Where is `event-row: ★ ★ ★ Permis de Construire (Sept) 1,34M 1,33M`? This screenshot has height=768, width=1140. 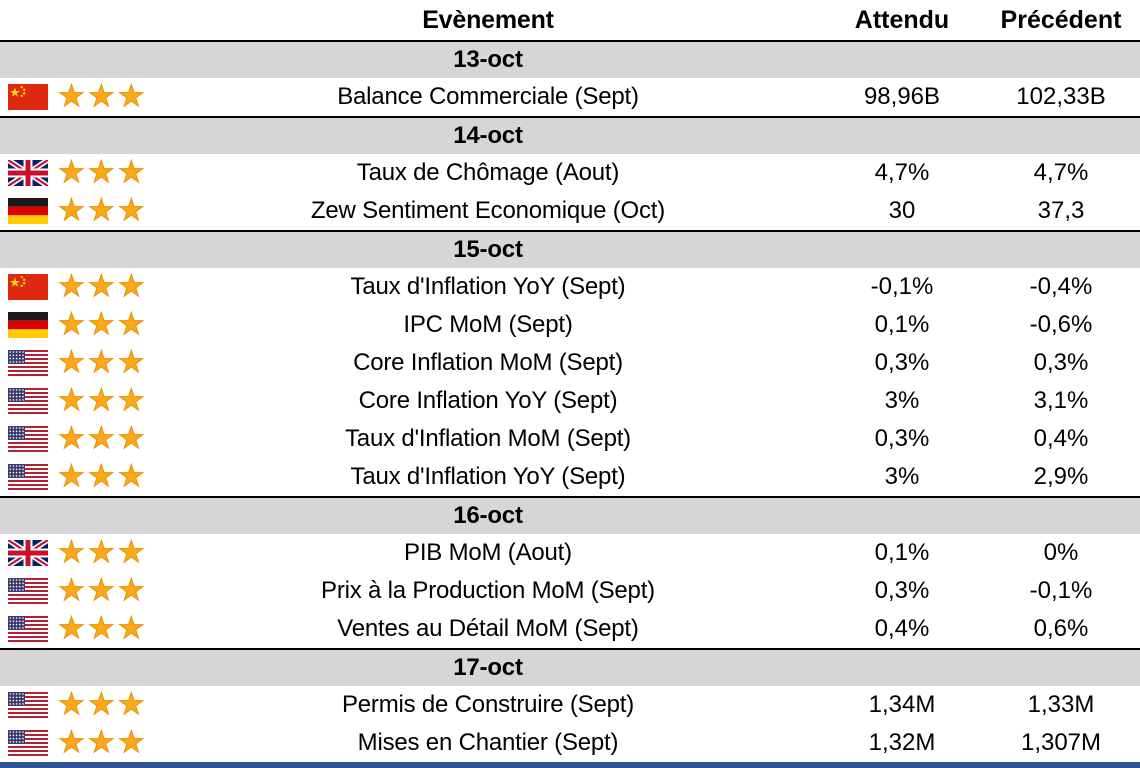 event-row: ★ ★ ★ Permis de Construire (Sept) 1,34M 1,33M is located at coordinates (570, 705).